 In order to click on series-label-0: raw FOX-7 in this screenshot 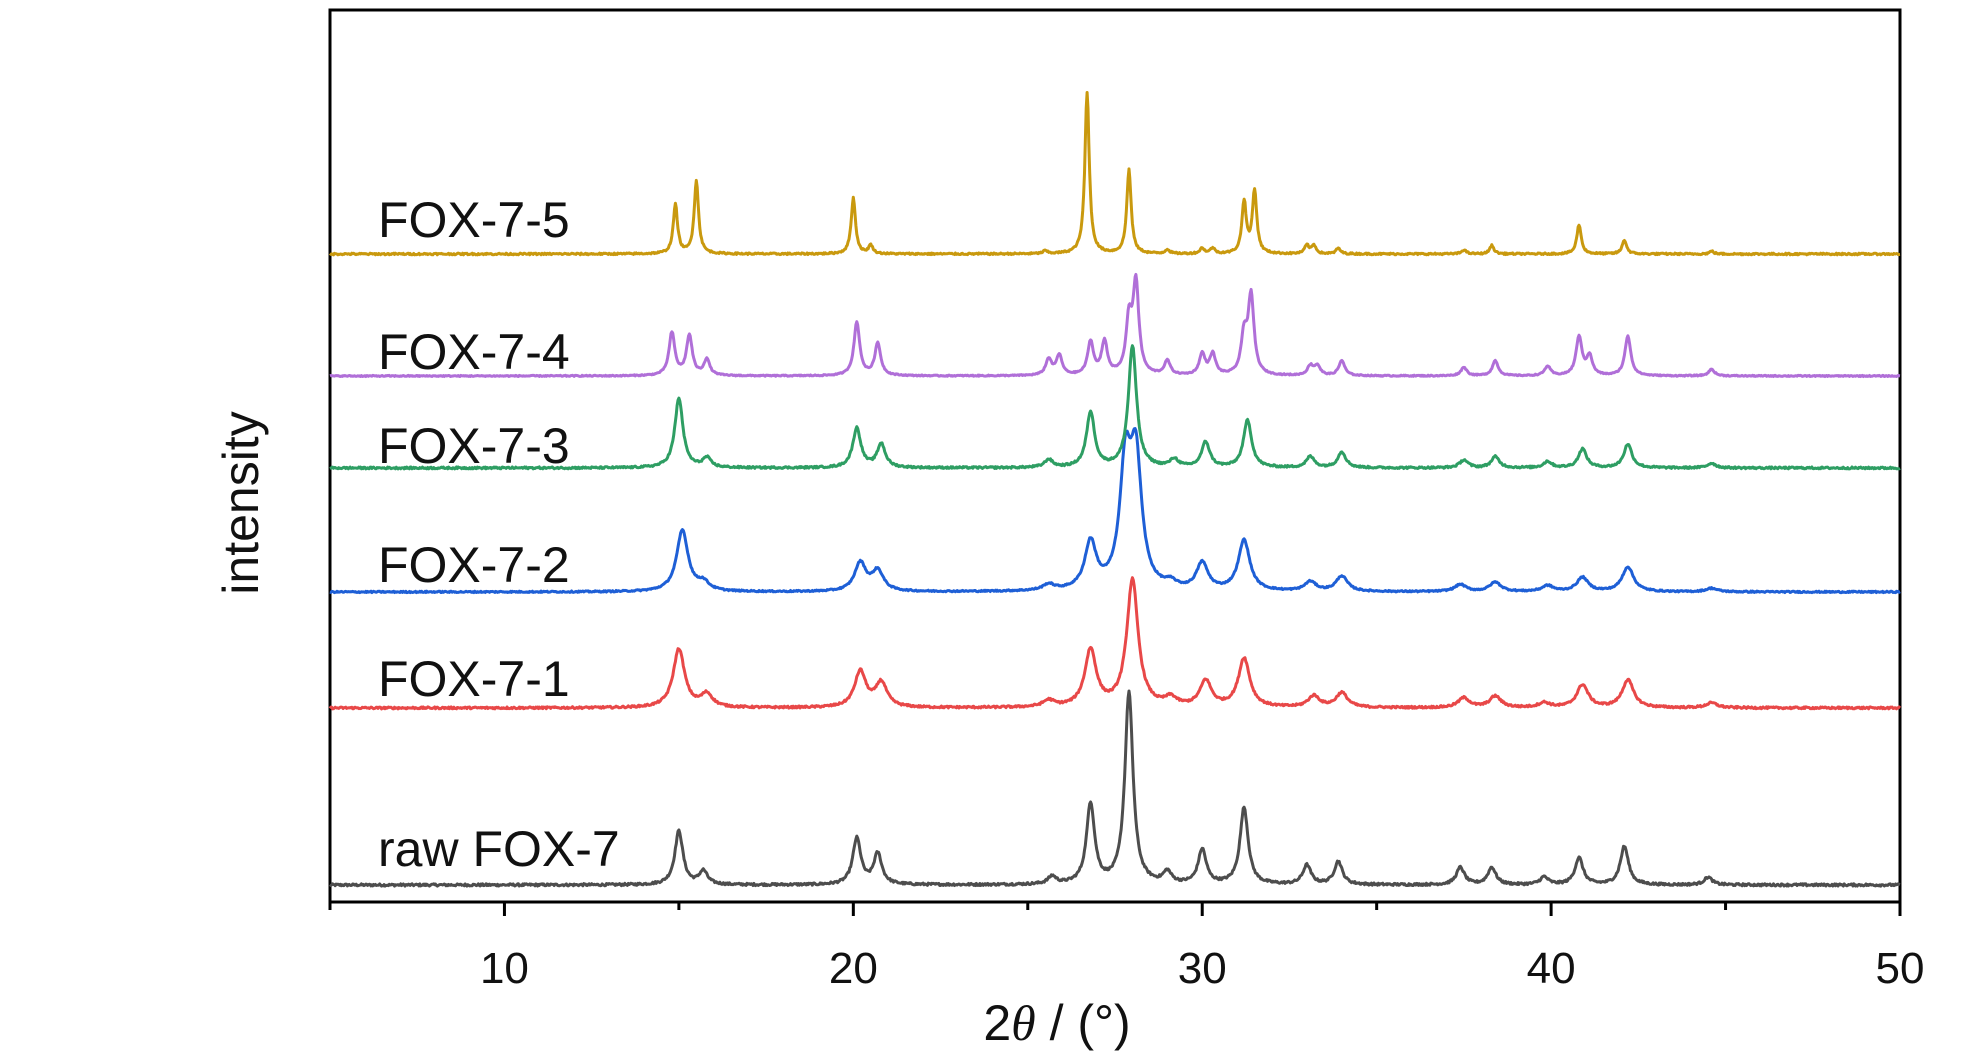, I will do `click(499, 849)`.